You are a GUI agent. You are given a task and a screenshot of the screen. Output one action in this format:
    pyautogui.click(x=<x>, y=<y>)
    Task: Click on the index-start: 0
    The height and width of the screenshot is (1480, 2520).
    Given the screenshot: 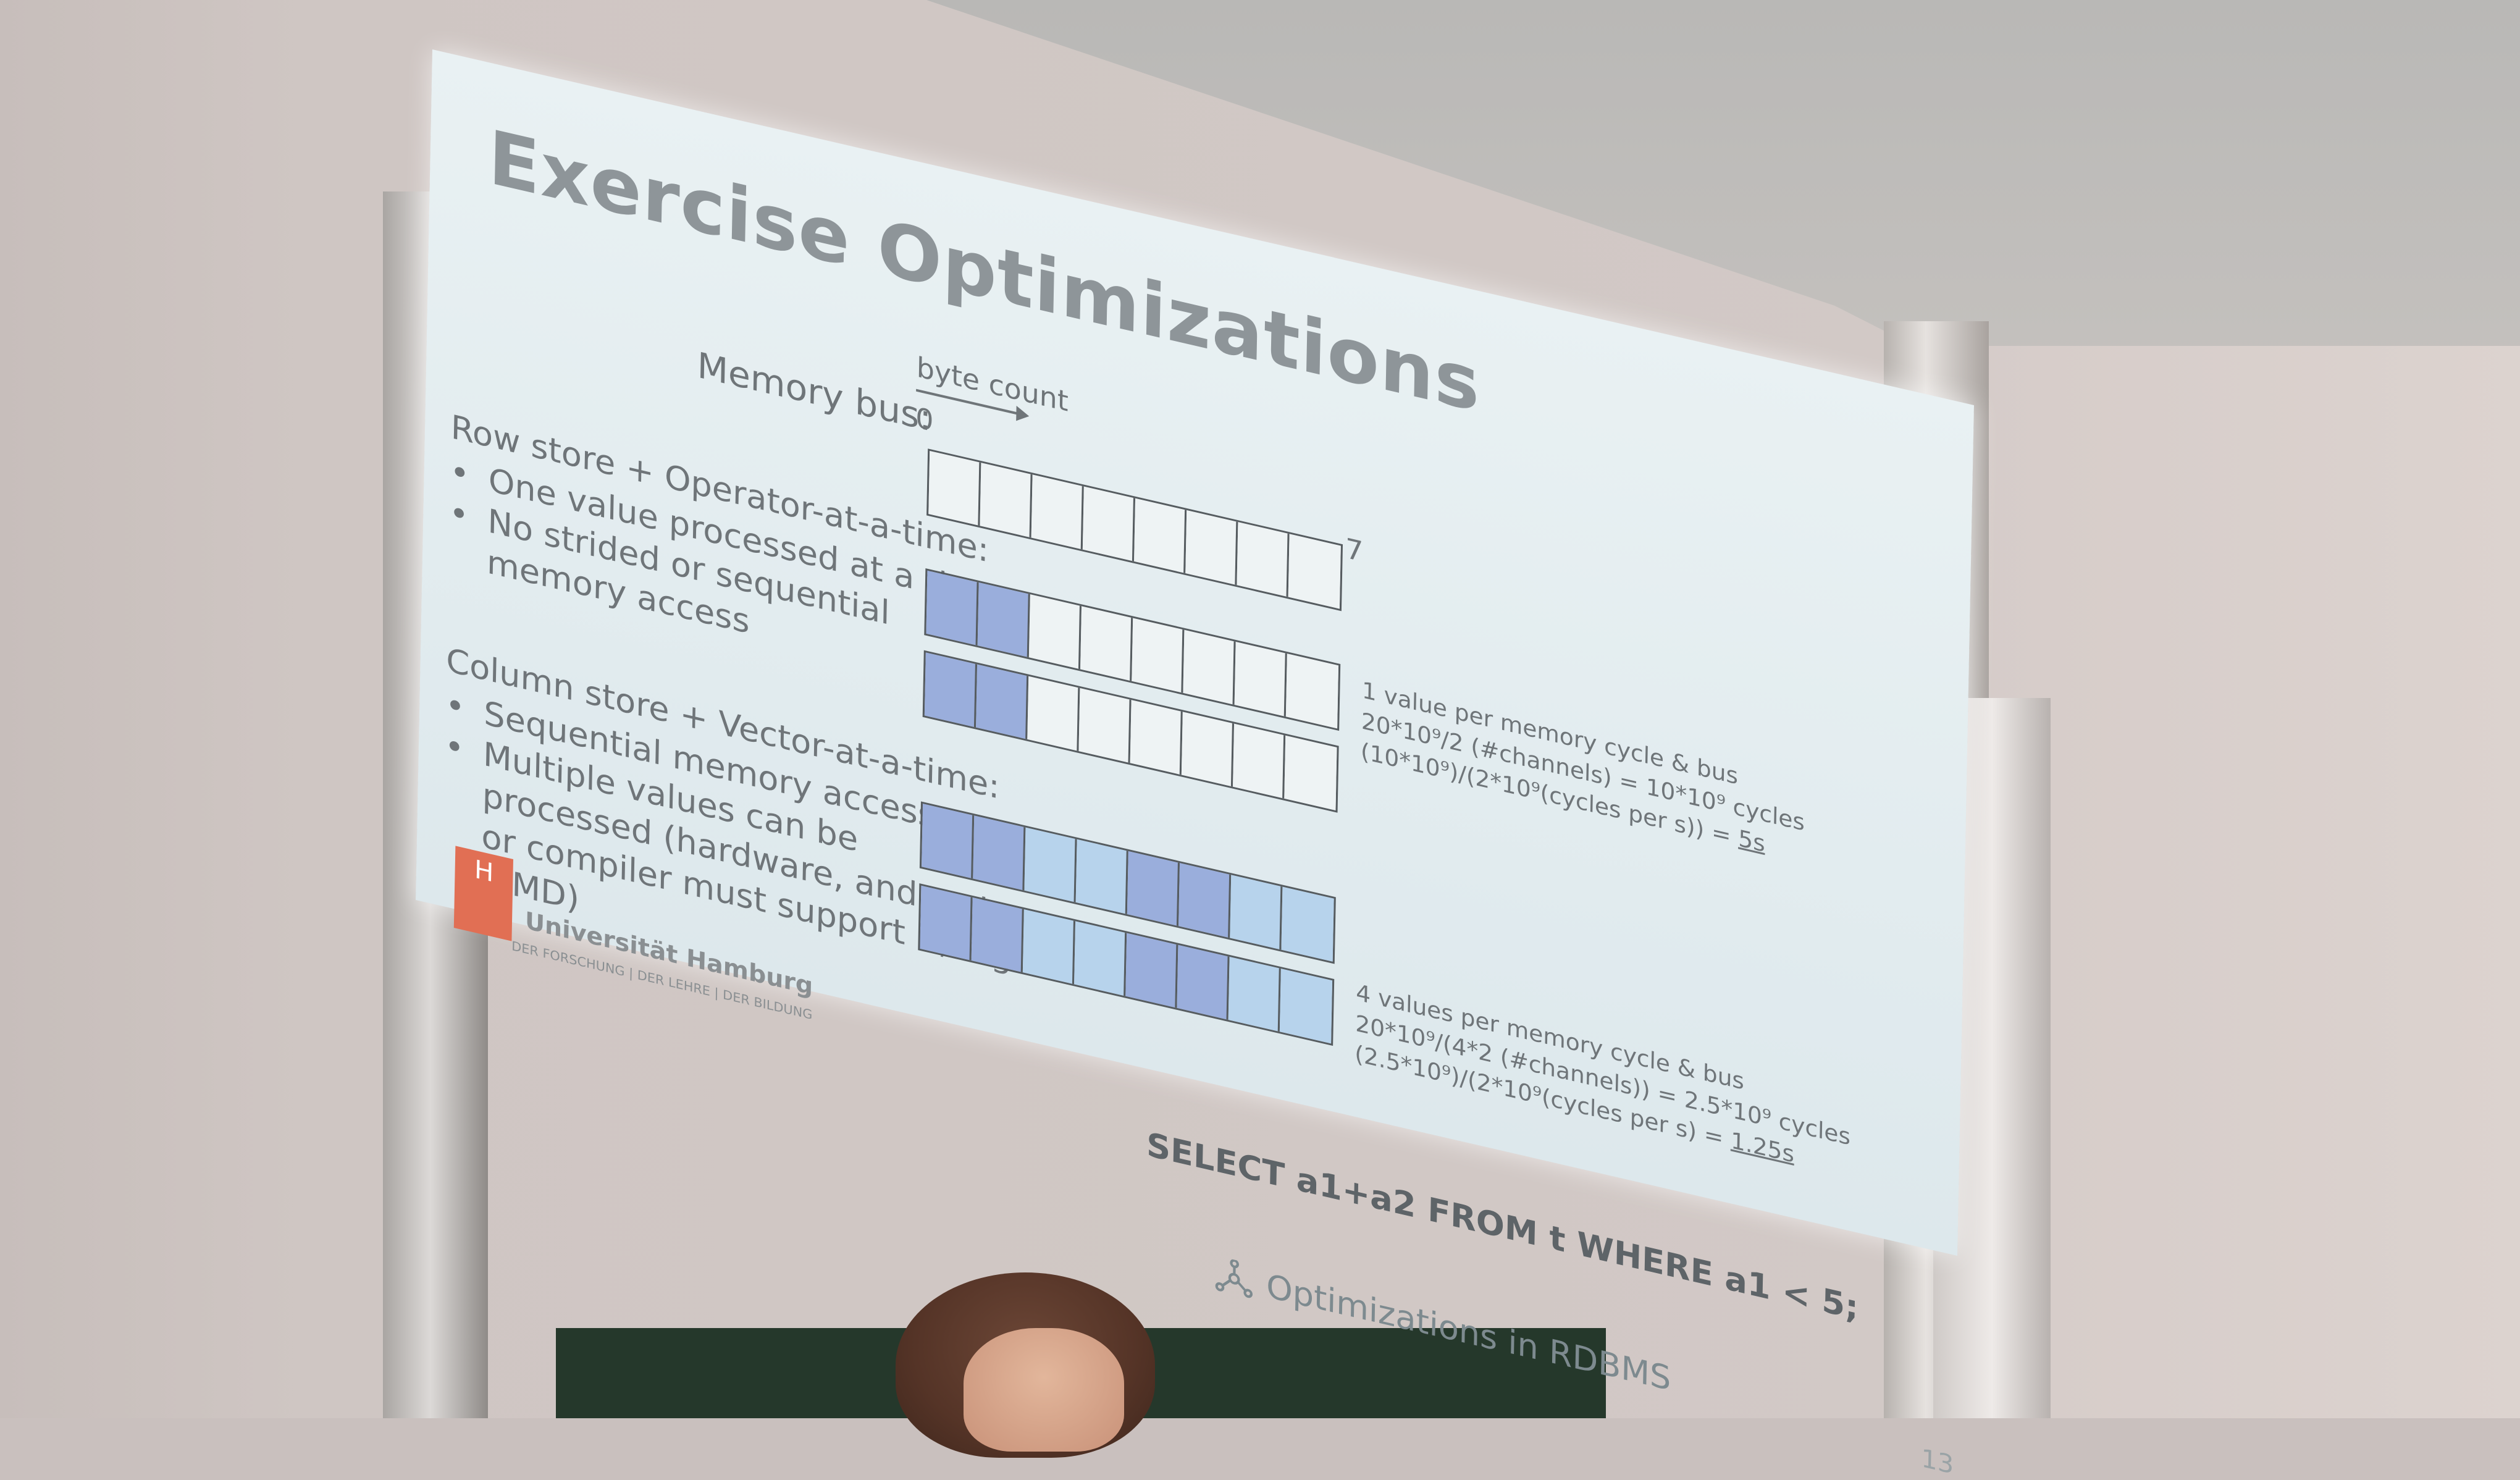 What is the action you would take?
    pyautogui.click(x=925, y=420)
    